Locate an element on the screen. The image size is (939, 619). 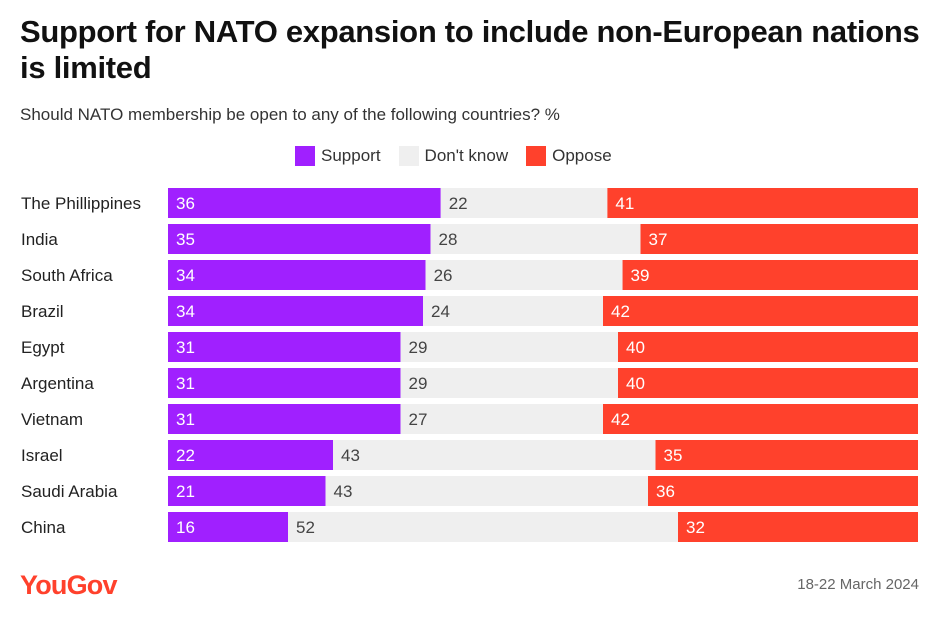
value-label-oppose-egypt: 40 is located at coordinates (635, 347).